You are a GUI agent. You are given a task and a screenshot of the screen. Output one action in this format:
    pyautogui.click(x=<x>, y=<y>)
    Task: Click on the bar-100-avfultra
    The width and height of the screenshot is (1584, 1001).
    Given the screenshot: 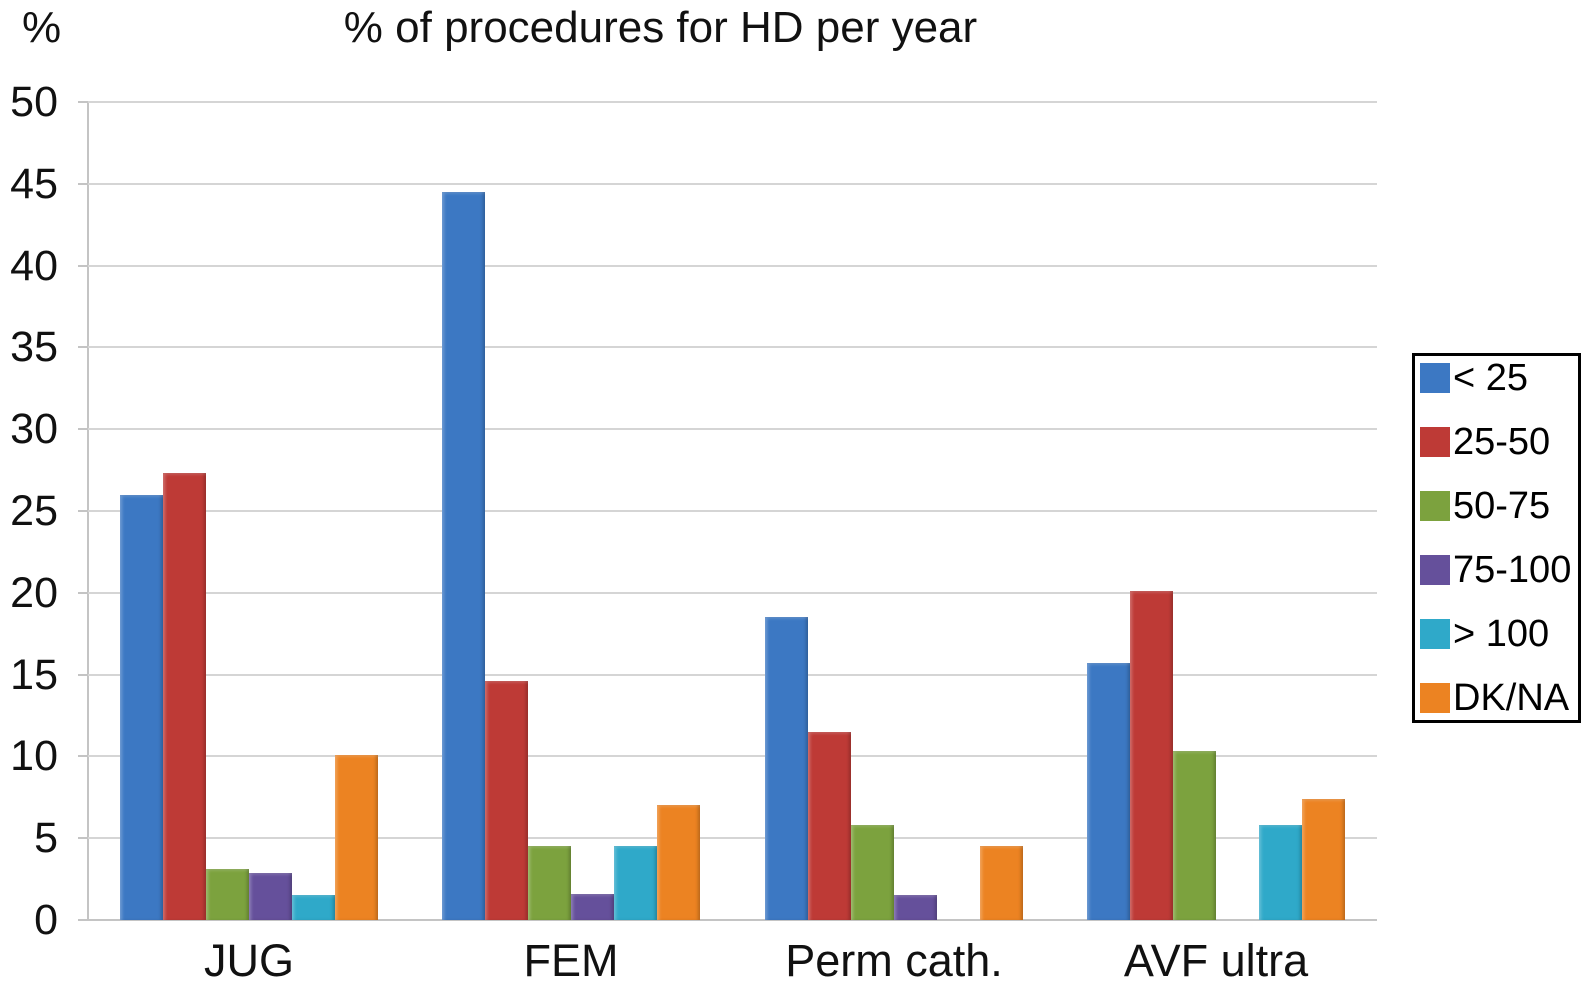 What is the action you would take?
    pyautogui.click(x=1280, y=872)
    